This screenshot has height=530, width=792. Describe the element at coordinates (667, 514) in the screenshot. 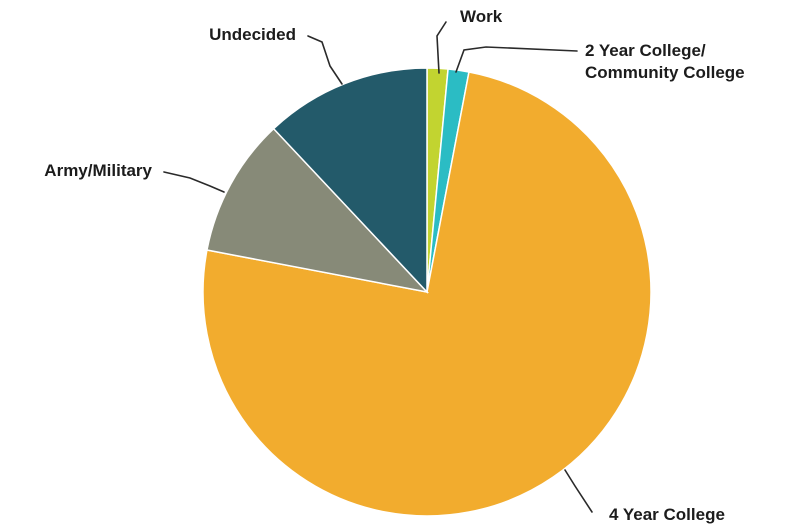

I see `slice-label-4-year-college: 4 Year College` at that location.